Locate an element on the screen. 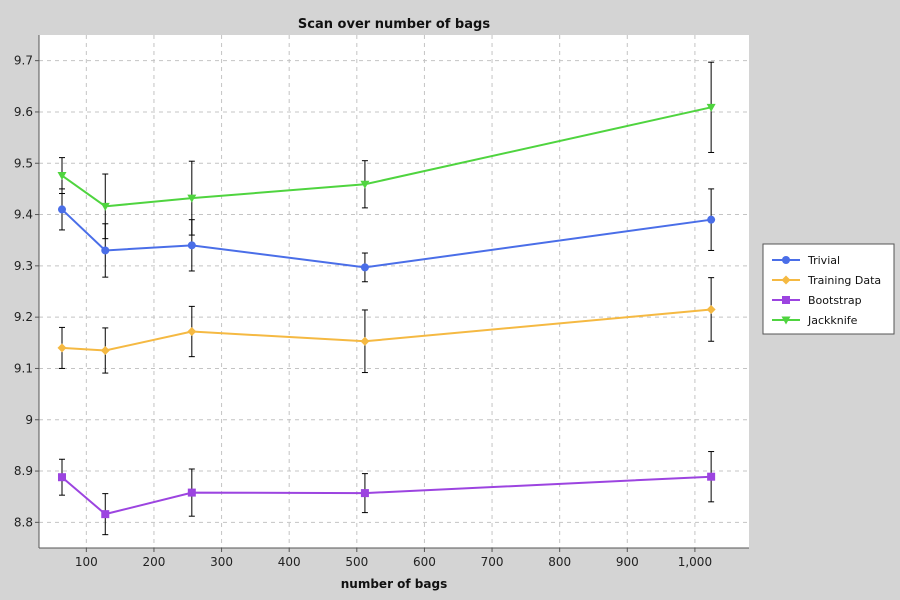 Image resolution: width=900 pixels, height=600 pixels. x-tick-label: 300 is located at coordinates (221, 562).